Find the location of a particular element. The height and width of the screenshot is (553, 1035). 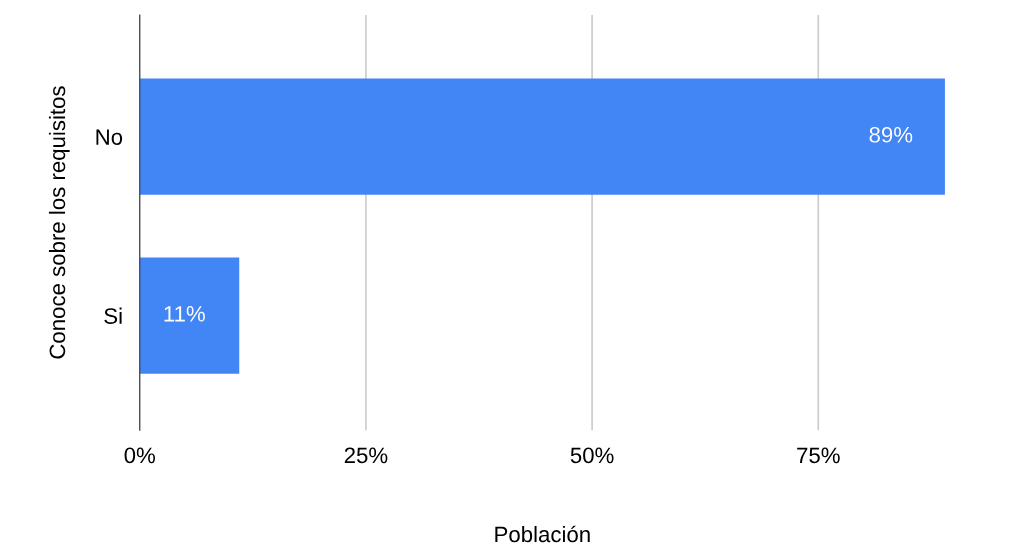

x-tick-label: 25% is located at coordinates (366, 455).